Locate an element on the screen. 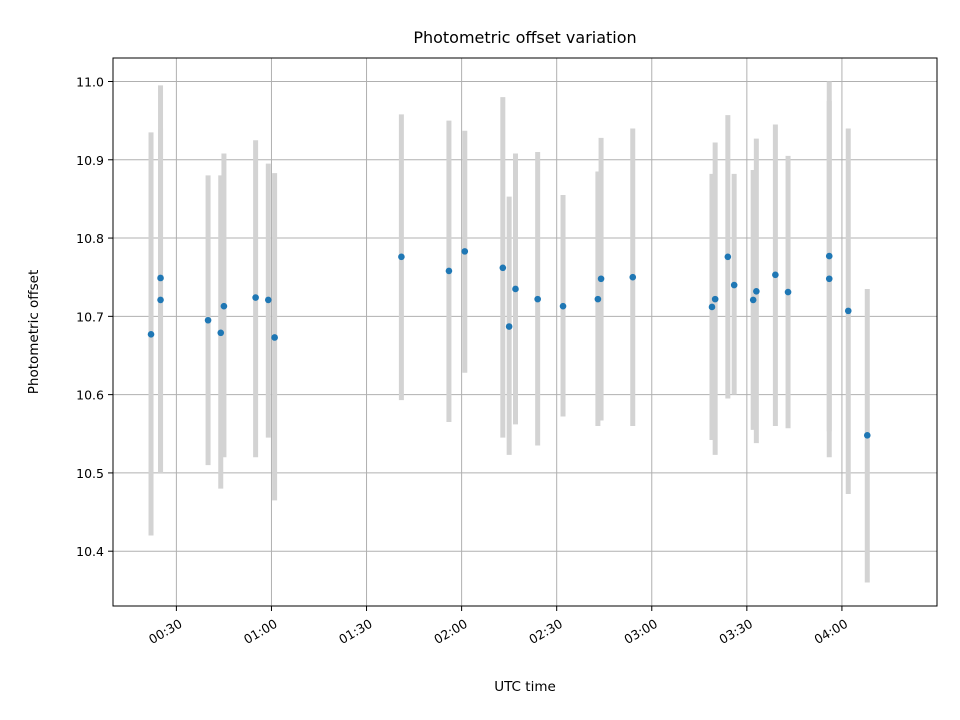 Image resolution: width=960 pixels, height=720 pixels. y-tick-label: 10.4 is located at coordinates (90, 551).